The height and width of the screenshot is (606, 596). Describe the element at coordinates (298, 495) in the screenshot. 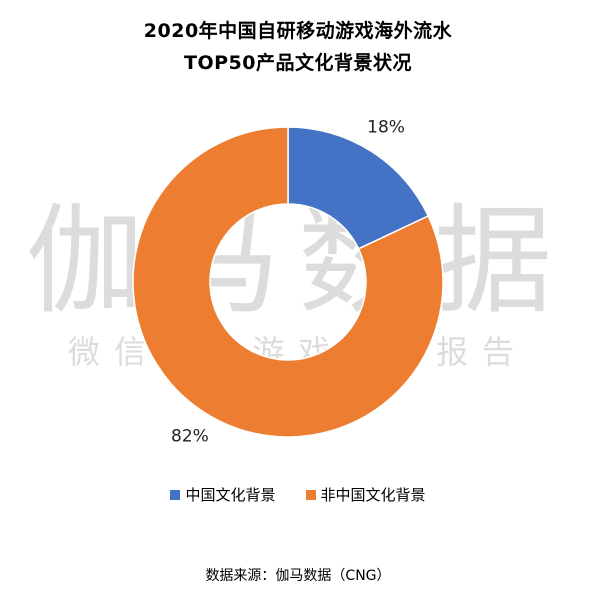

I see `chart-legend: 中国文化背景 非中国文化背景` at that location.